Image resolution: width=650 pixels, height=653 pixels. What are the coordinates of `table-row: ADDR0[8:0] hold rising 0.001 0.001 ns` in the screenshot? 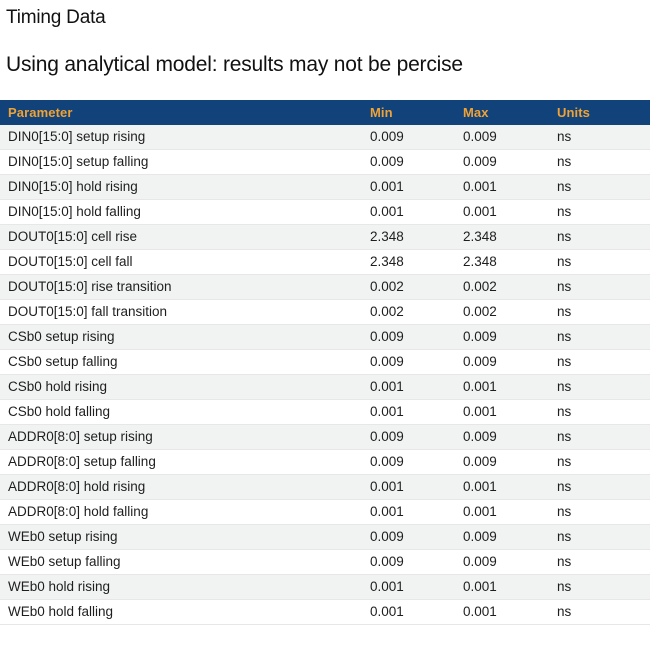 It's located at (325, 487).